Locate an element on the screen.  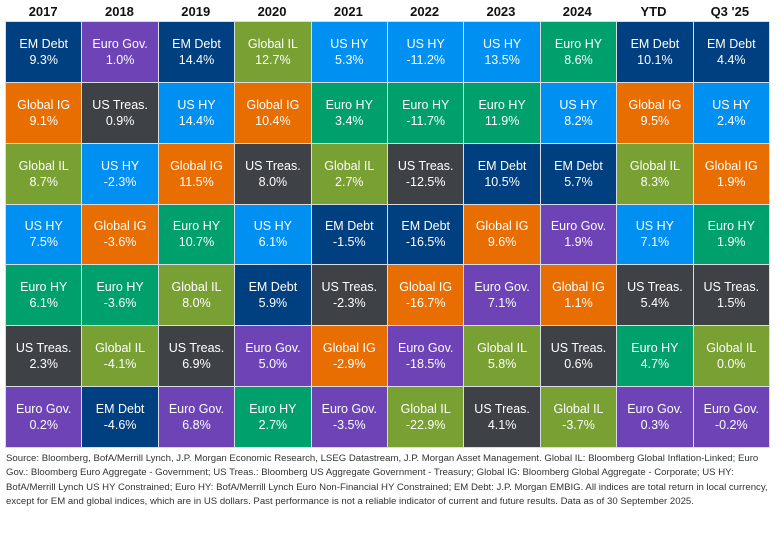
return-value: 7.5% is located at coordinates (43, 242).